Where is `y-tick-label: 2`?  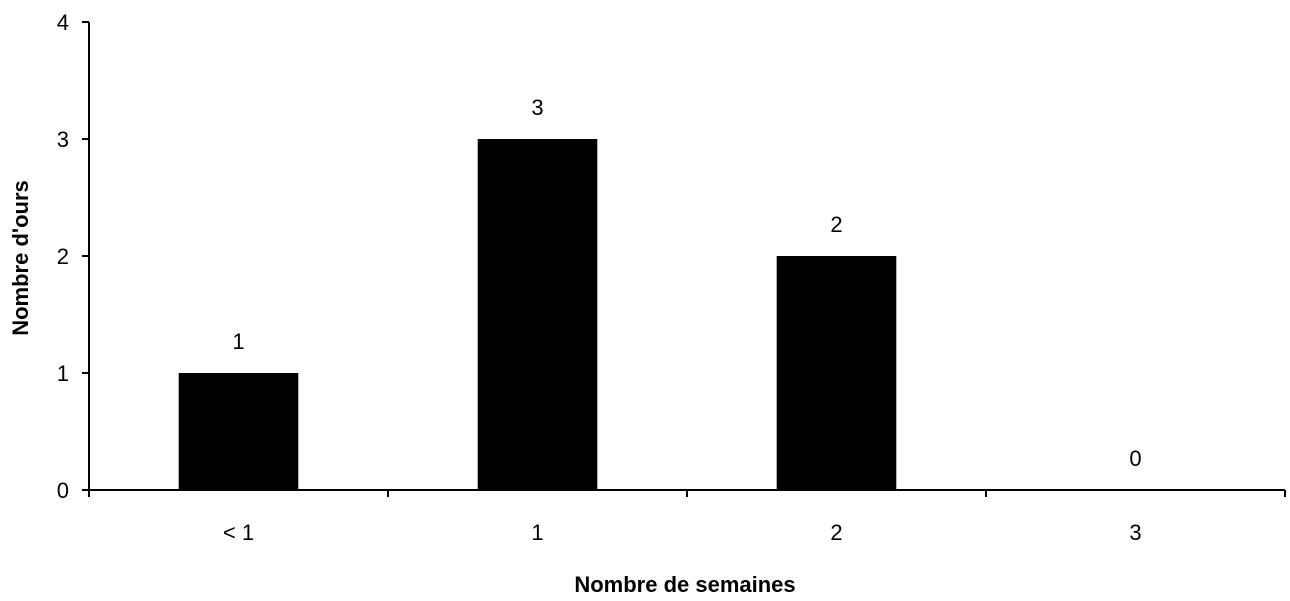 y-tick-label: 2 is located at coordinates (63, 256).